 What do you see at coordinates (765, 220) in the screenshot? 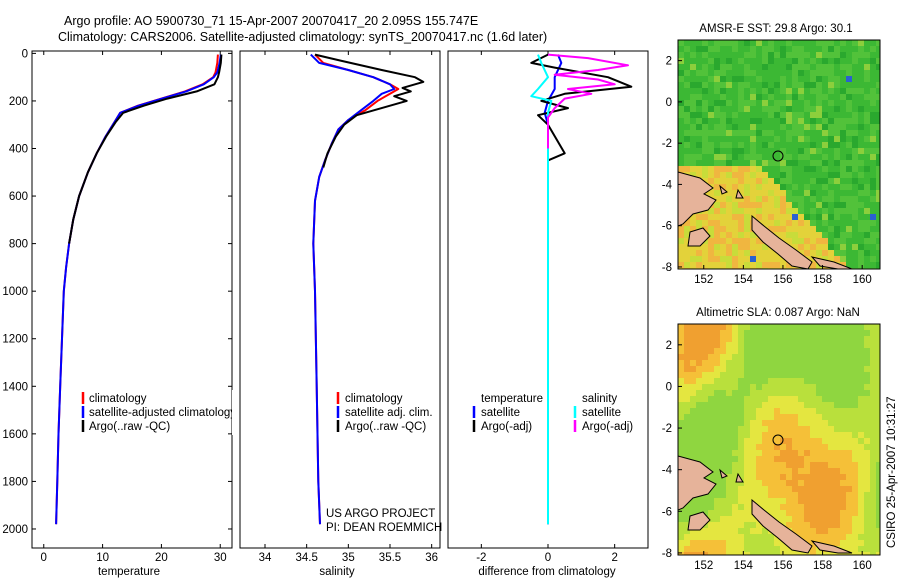
I see `sst-map-coast` at bounding box center [765, 220].